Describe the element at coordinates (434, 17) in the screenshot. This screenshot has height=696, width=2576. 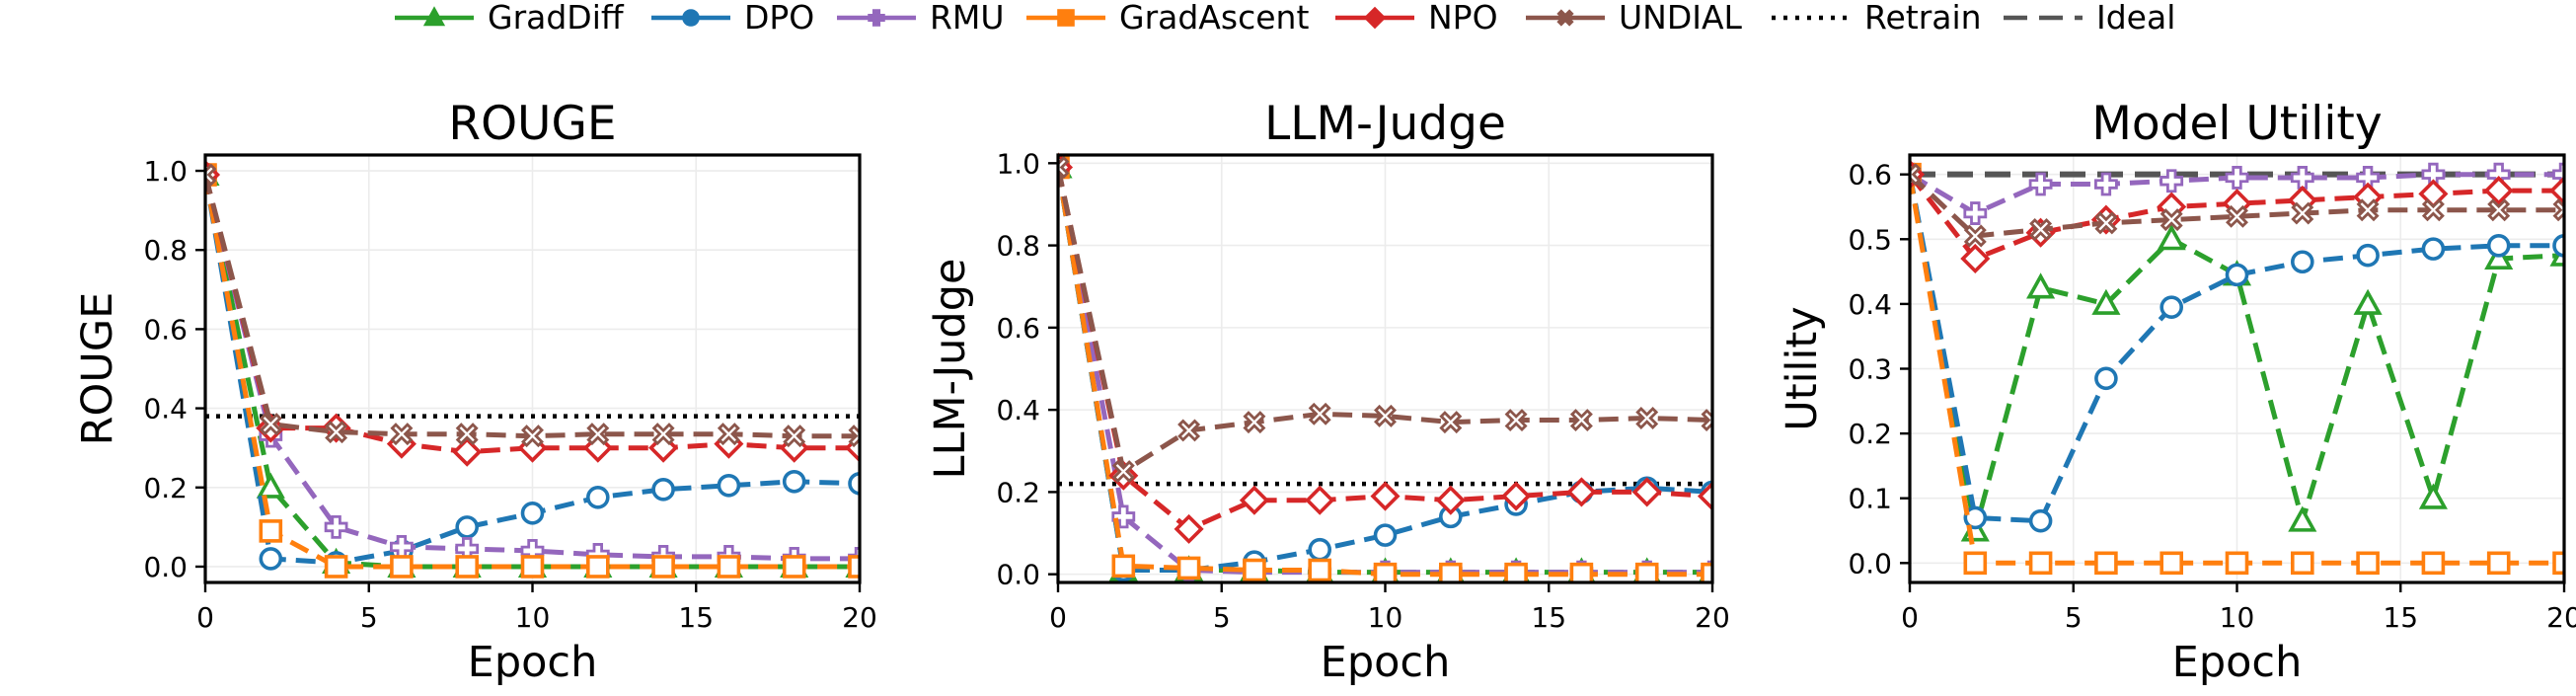
I see `legend-marker-graddiff` at that location.